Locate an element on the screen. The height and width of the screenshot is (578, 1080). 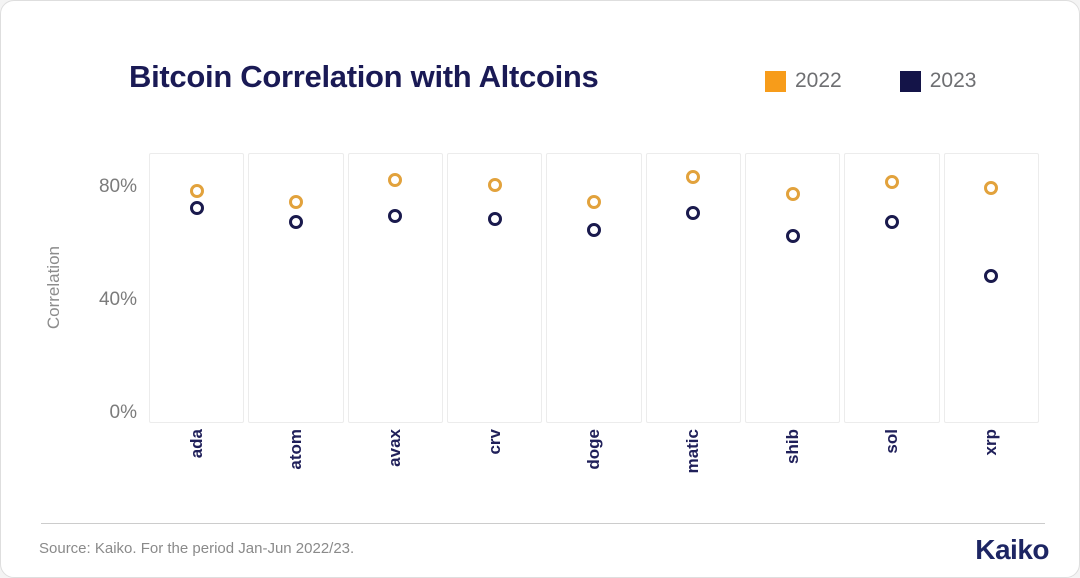
x-axis-label-ada: ada is located at coordinates (196, 444).